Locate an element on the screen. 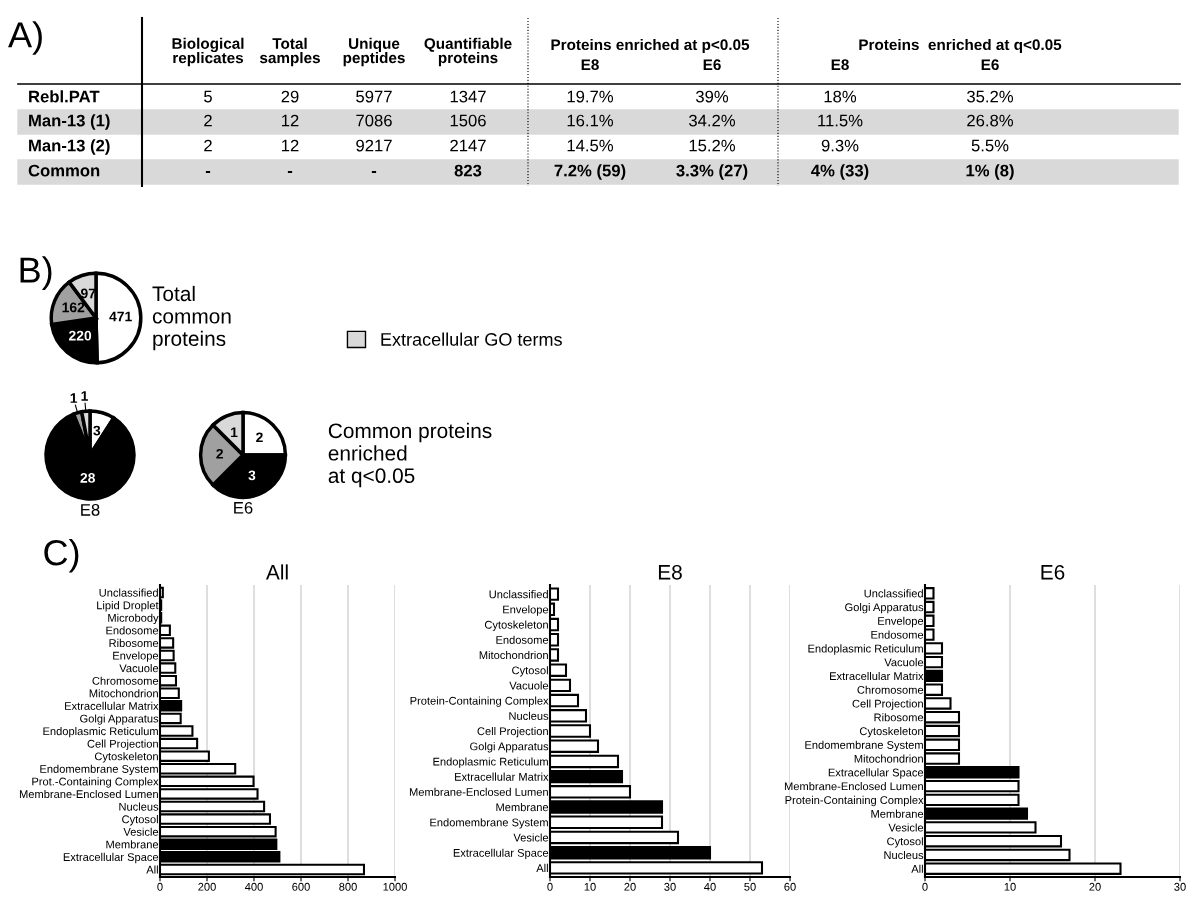 Image resolution: width=1199 pixels, height=902 pixels. category-label: Quantifiable proteins is located at coordinates (468, 52).